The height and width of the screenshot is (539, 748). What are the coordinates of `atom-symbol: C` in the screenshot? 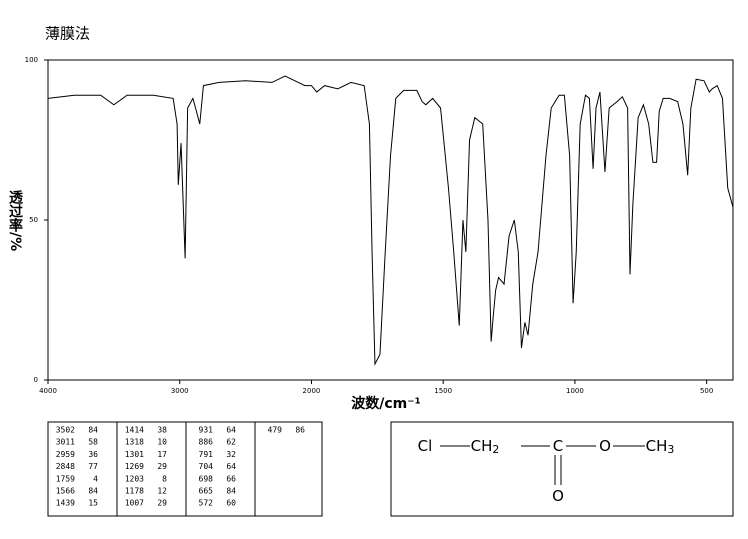 It's located at (558, 446).